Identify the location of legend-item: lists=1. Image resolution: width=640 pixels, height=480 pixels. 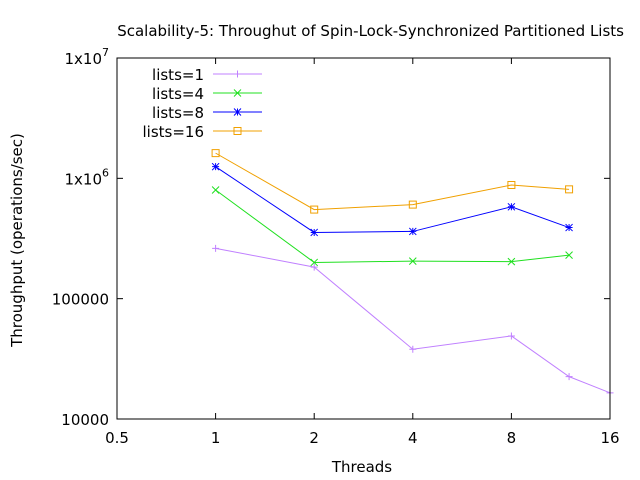
(207, 75).